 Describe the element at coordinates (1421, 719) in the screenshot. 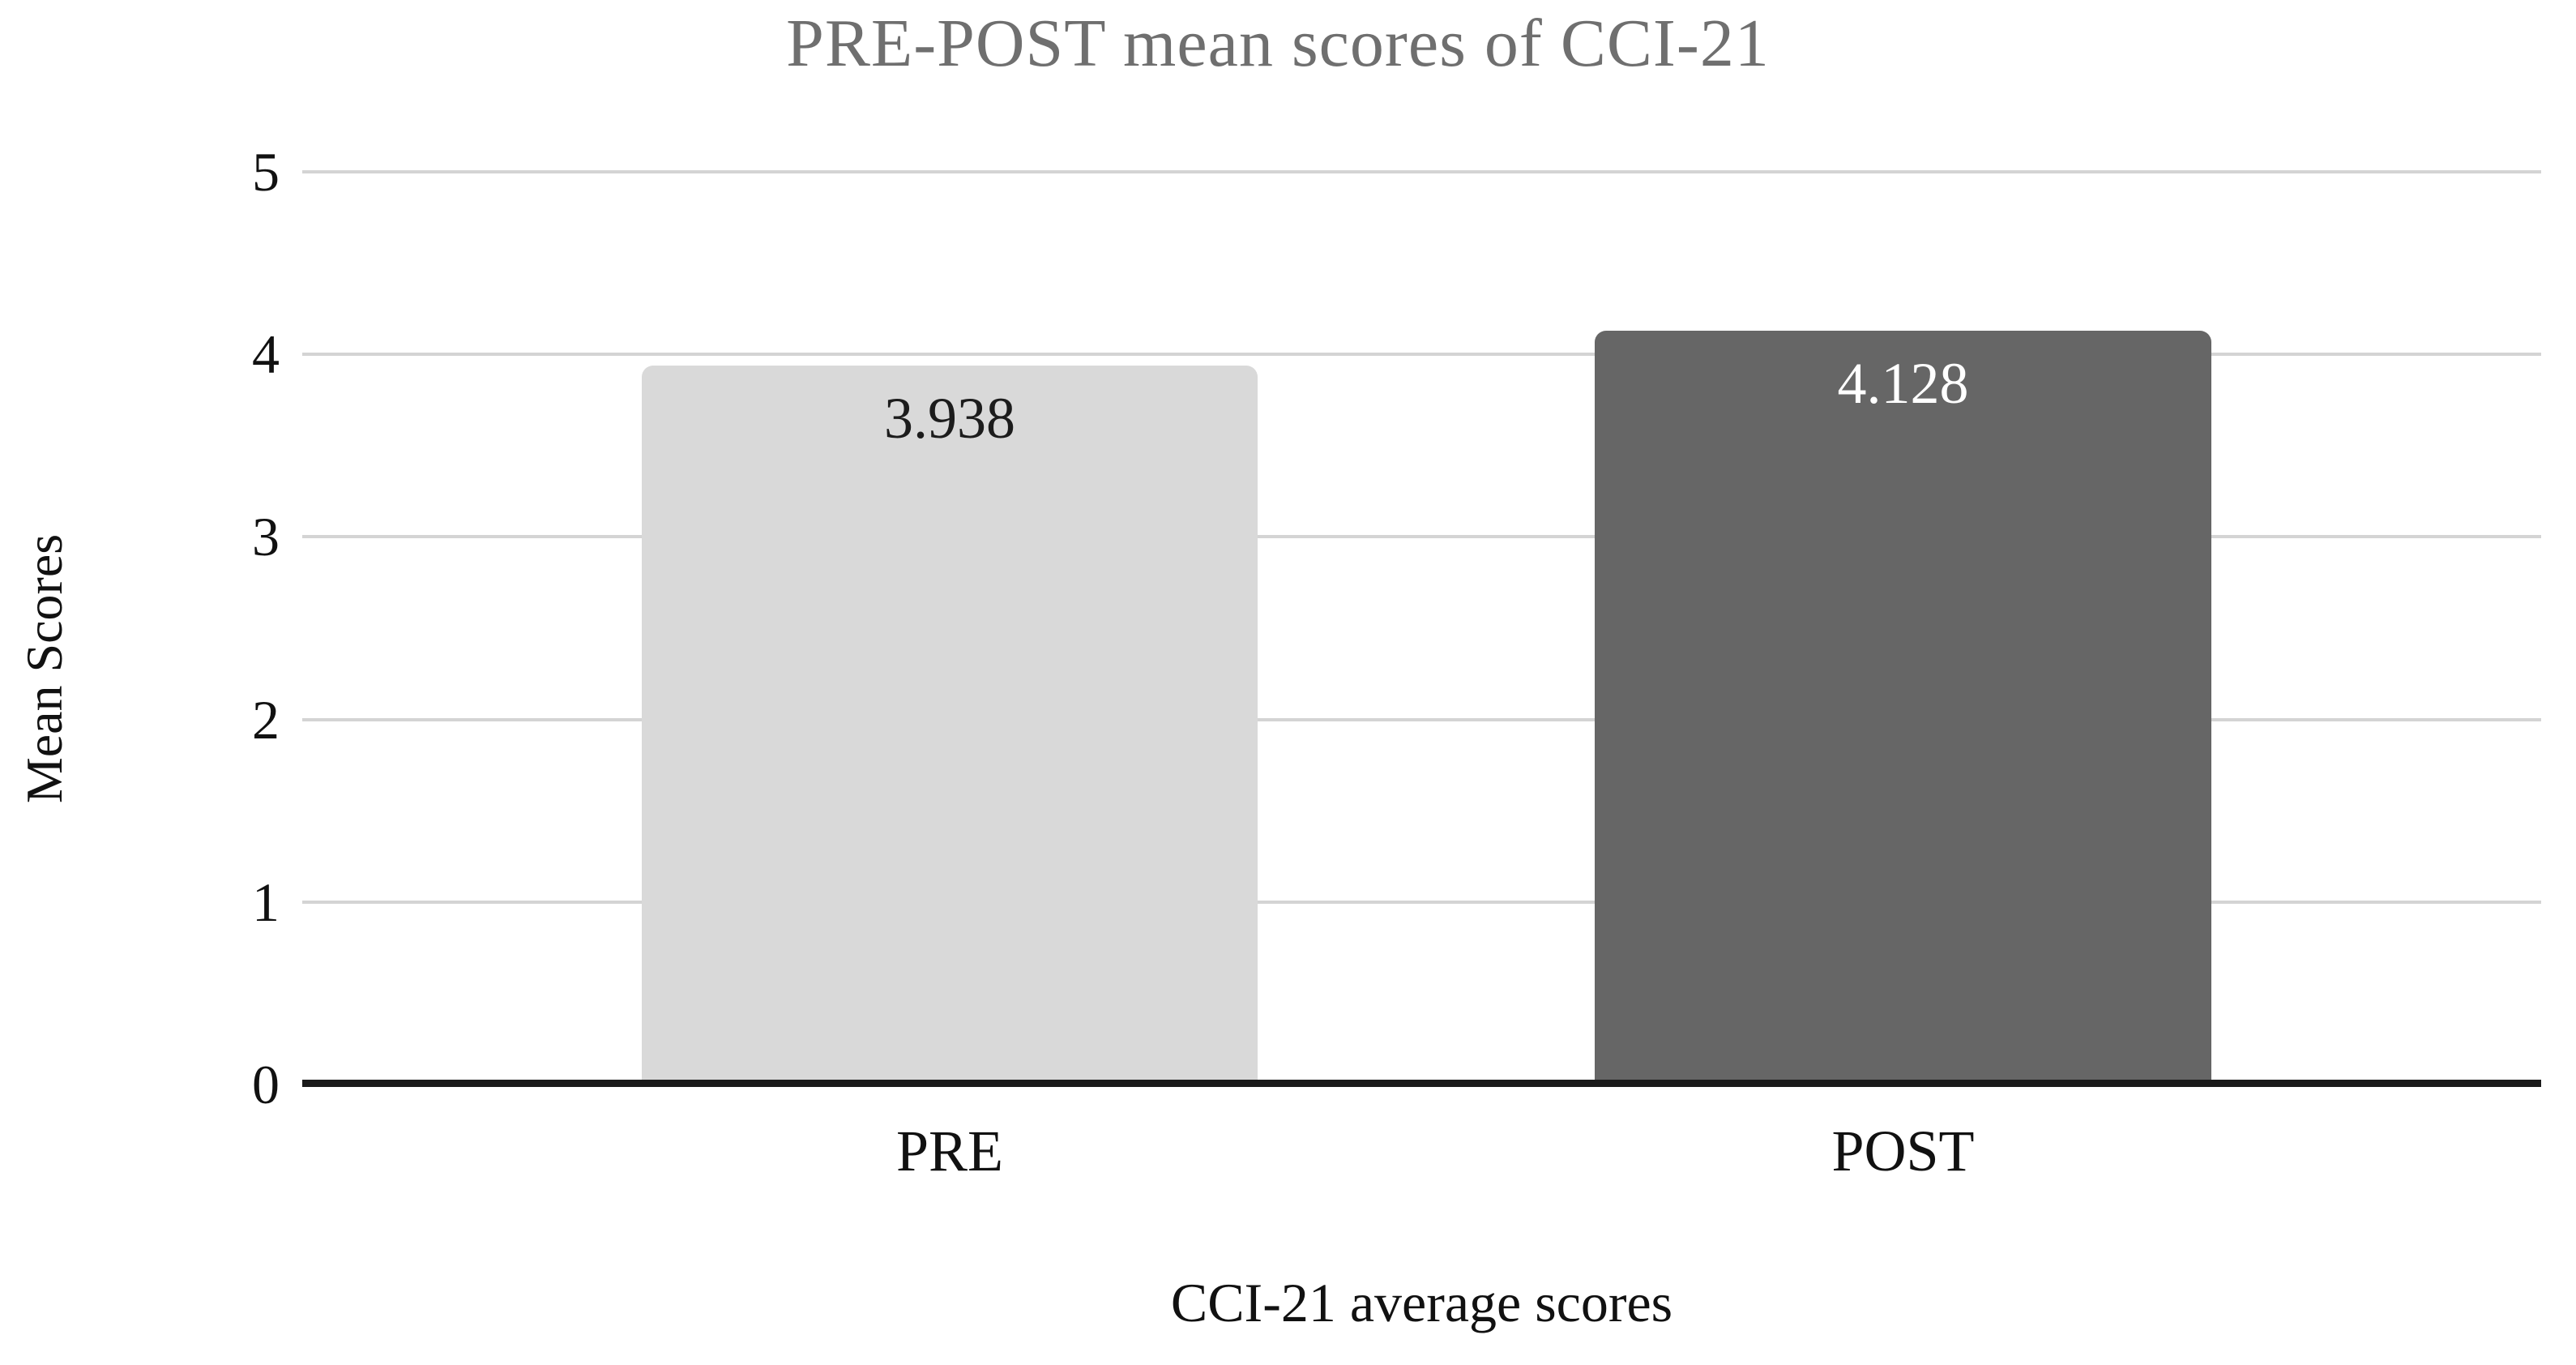

I see `gridline-y2` at that location.